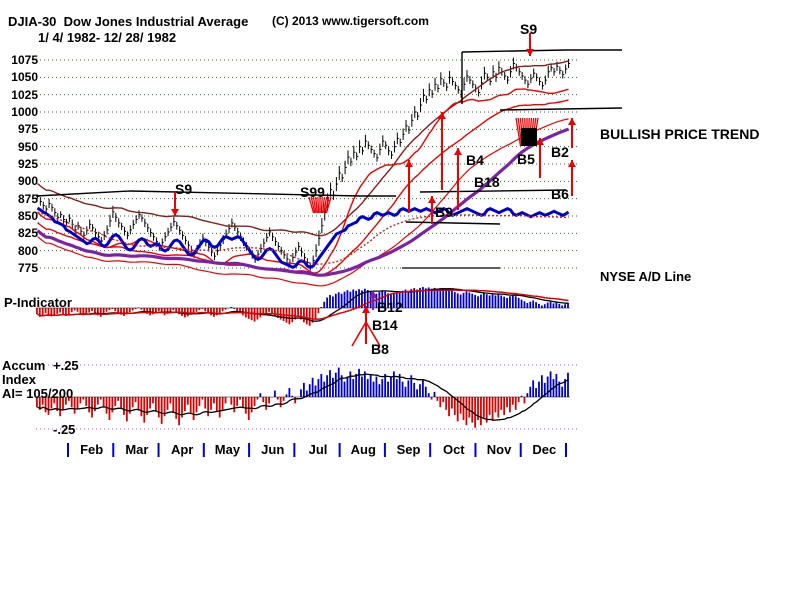 The image size is (800, 600). What do you see at coordinates (544, 449) in the screenshot?
I see `month-tick-label: Dec` at bounding box center [544, 449].